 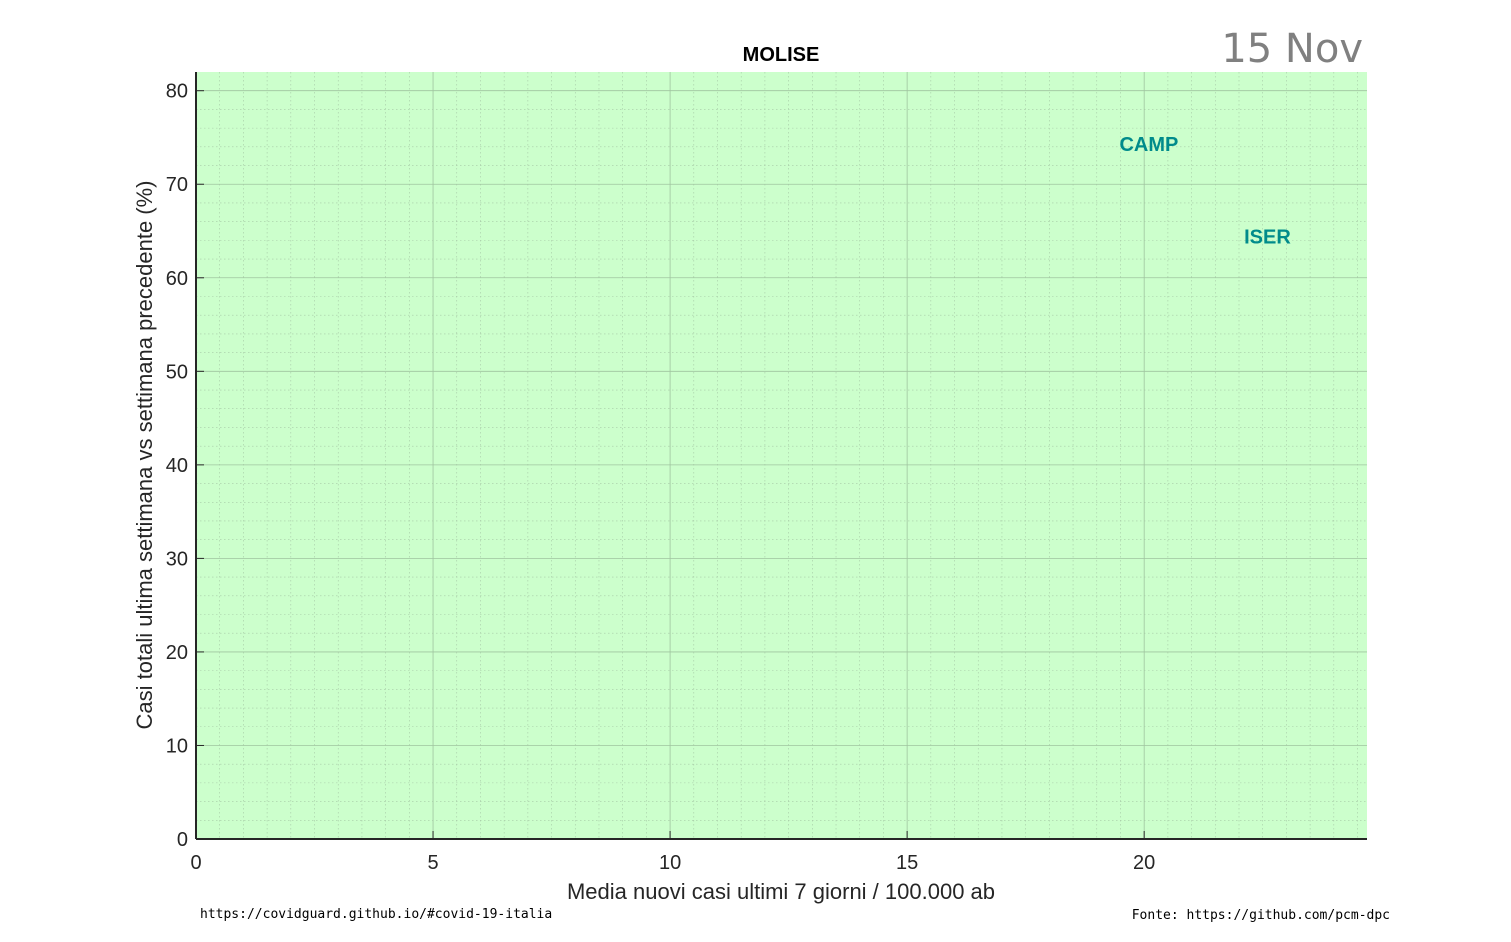 I want to click on x-tick-labels: 0 5 10 15 20, so click(x=672, y=852).